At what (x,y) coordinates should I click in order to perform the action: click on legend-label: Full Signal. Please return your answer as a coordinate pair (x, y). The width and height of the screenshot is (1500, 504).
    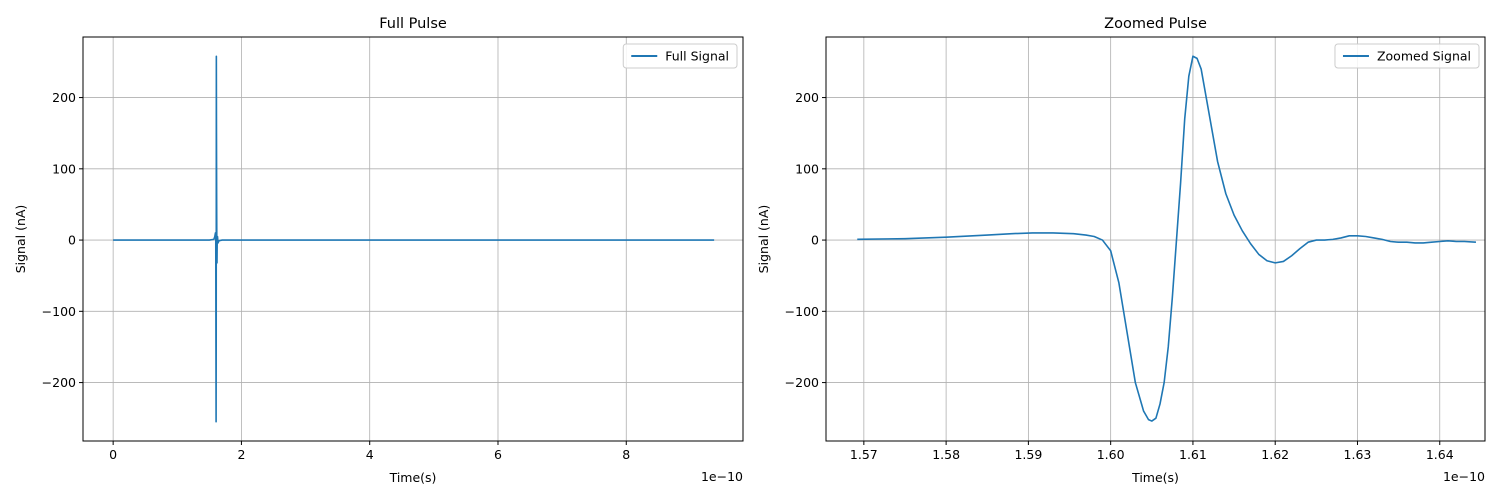
    Looking at the image, I should click on (697, 56).